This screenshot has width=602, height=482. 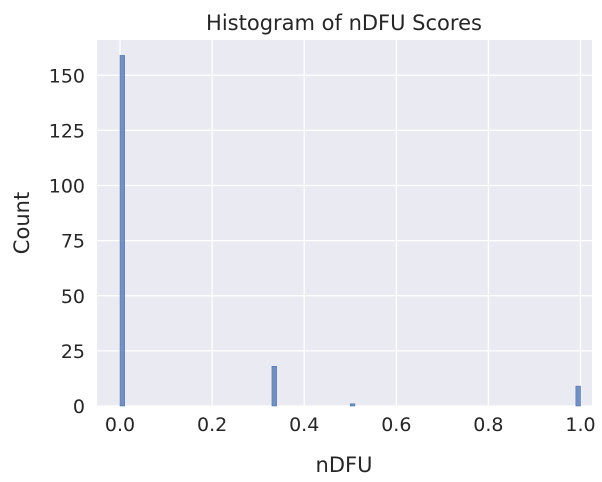 What do you see at coordinates (344, 465) in the screenshot?
I see `x-axis-label: nDFU` at bounding box center [344, 465].